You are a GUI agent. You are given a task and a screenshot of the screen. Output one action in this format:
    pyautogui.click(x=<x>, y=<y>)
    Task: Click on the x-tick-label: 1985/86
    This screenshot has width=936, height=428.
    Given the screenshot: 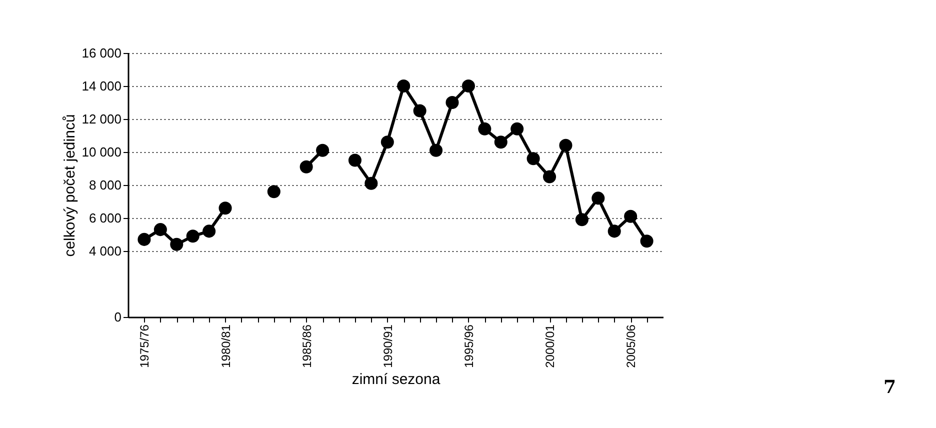 What is the action you would take?
    pyautogui.click(x=307, y=346)
    